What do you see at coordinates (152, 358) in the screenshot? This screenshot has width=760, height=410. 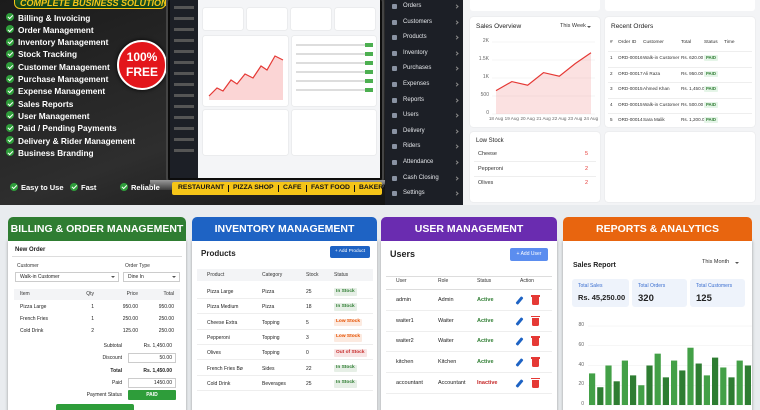 I see `input-box` at bounding box center [152, 358].